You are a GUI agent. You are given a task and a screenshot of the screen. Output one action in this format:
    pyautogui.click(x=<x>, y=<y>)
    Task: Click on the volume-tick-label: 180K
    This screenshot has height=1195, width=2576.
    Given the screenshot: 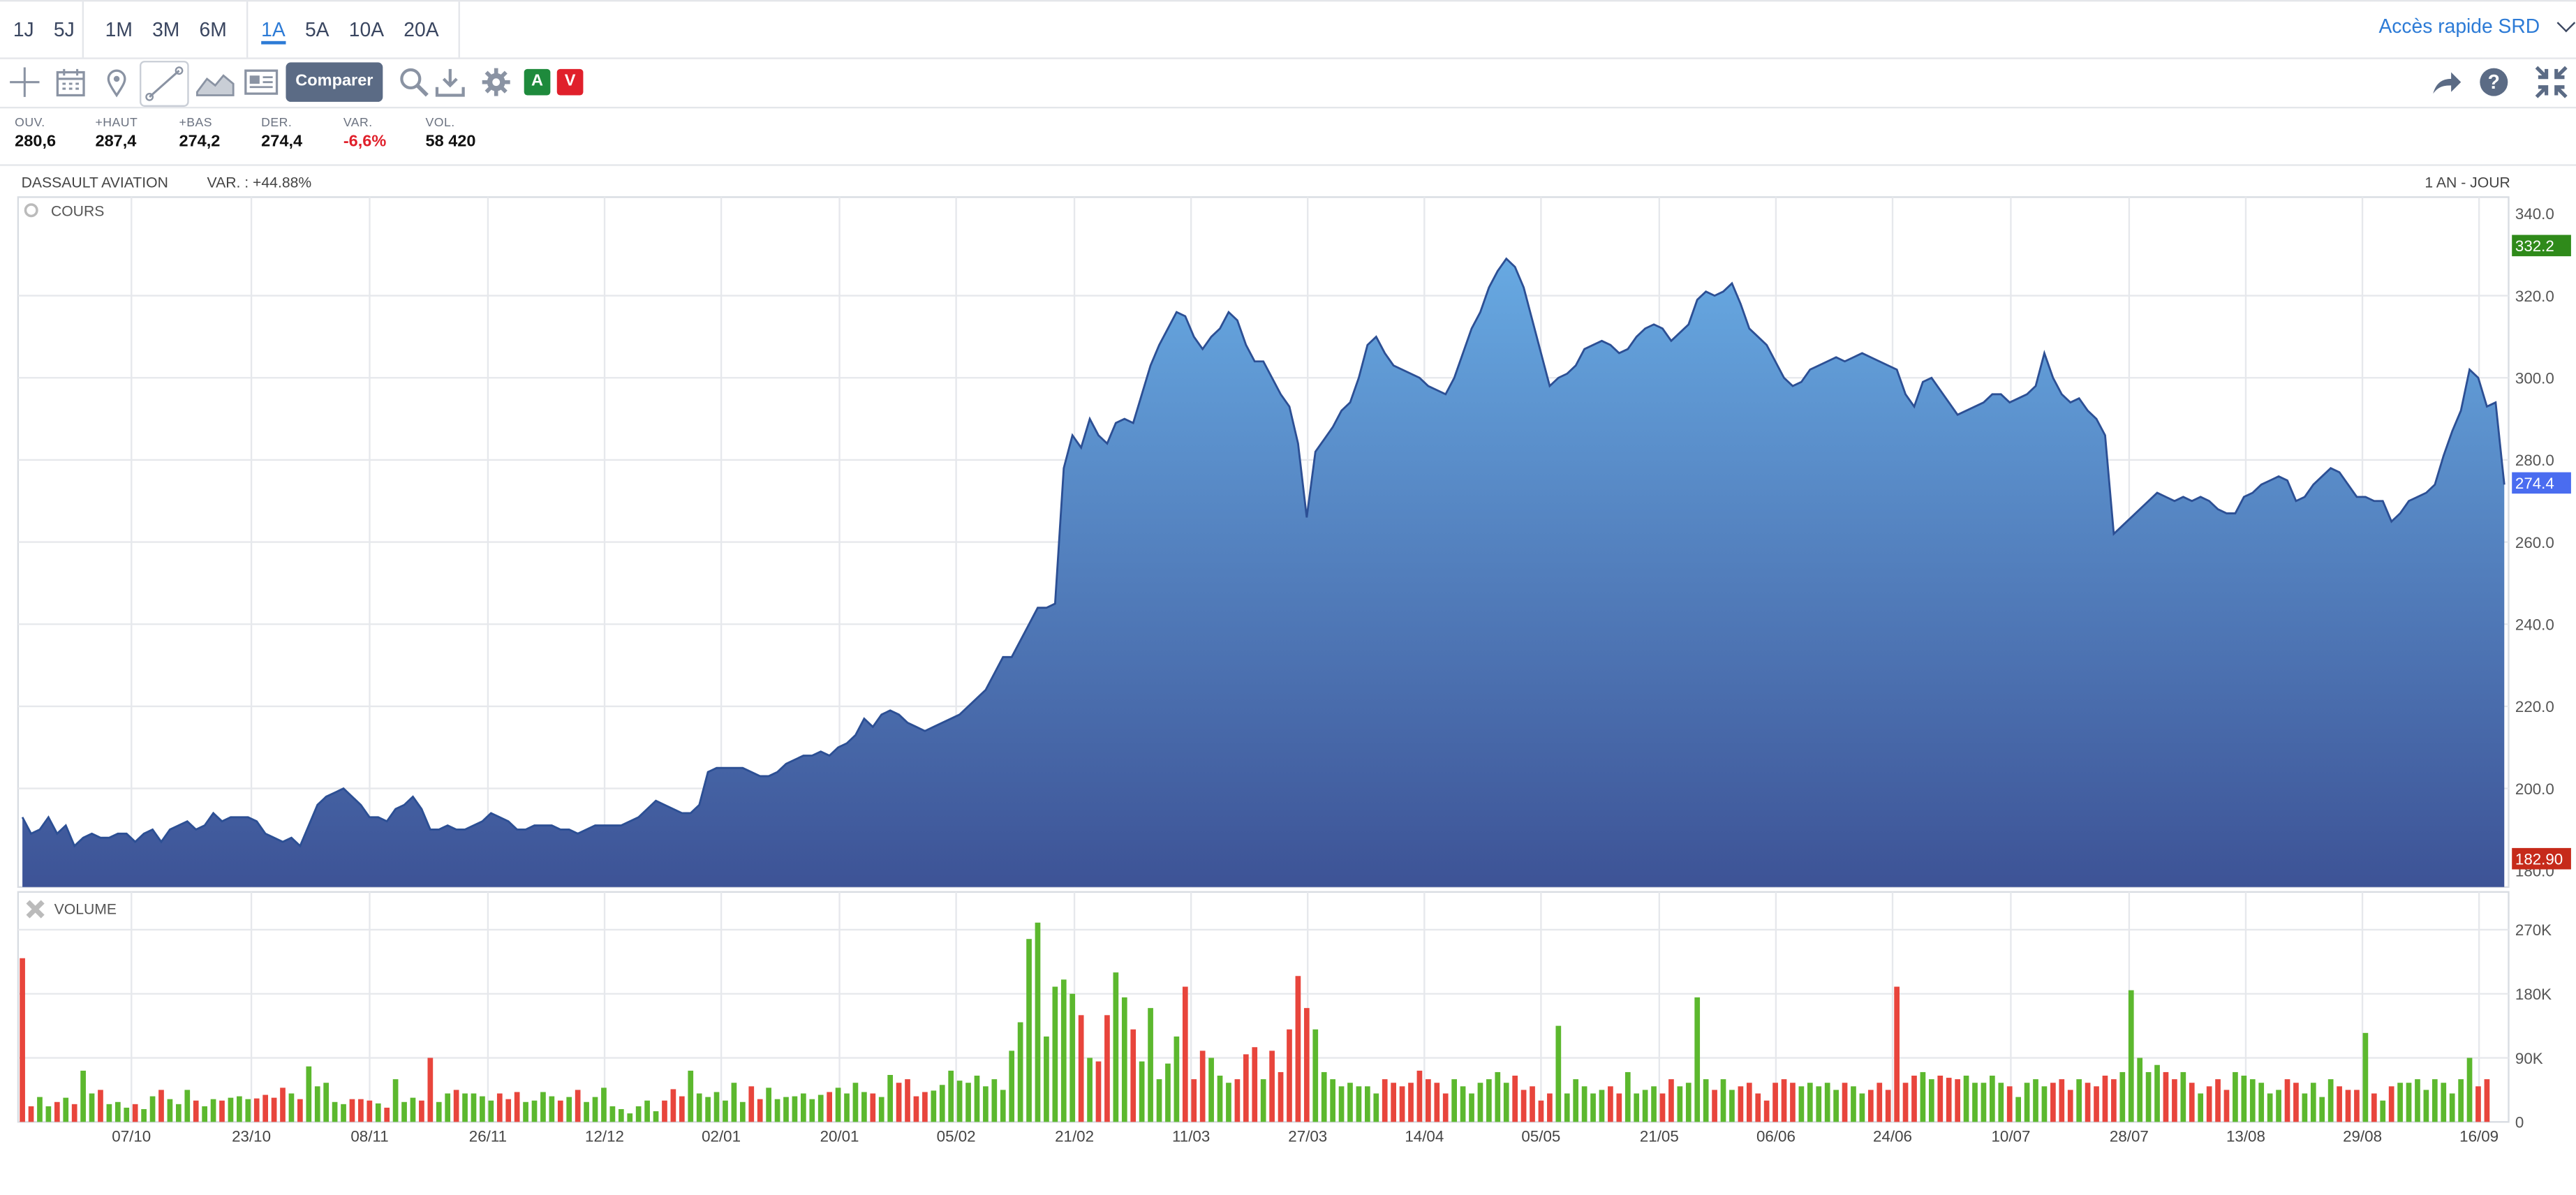 What is the action you would take?
    pyautogui.click(x=2533, y=994)
    